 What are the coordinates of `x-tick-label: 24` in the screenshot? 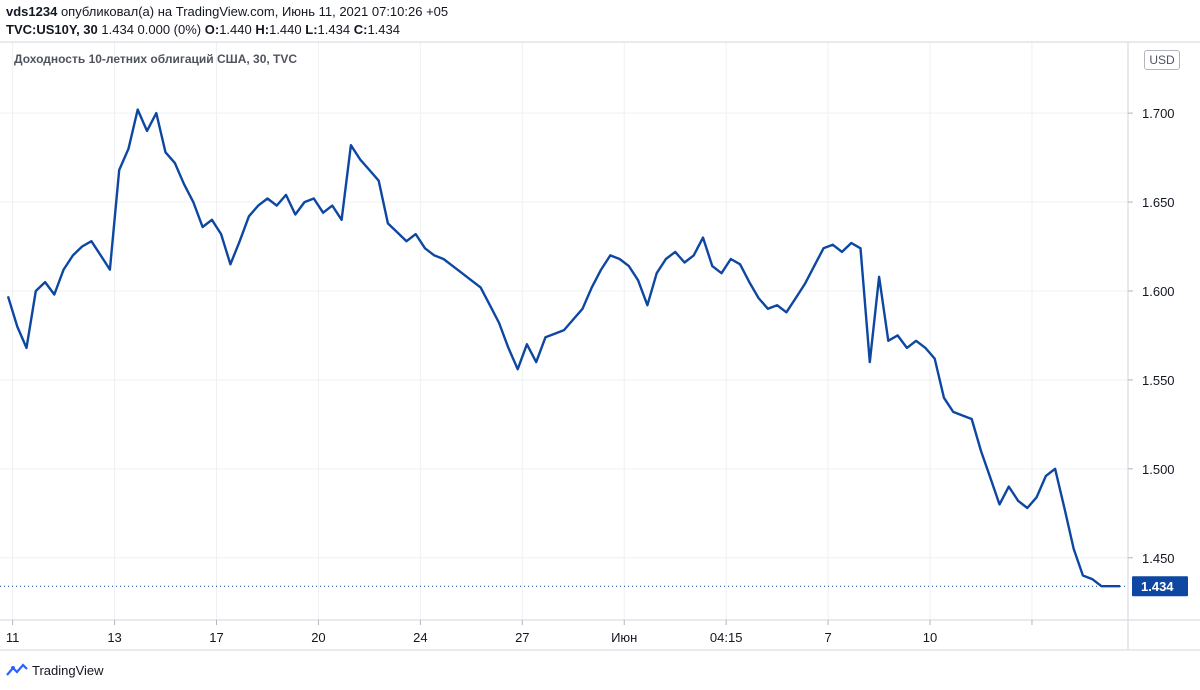 It's located at (420, 637).